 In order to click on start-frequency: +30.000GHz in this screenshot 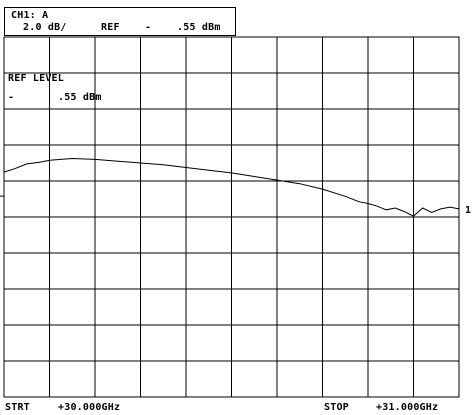, I will do `click(89, 407)`.